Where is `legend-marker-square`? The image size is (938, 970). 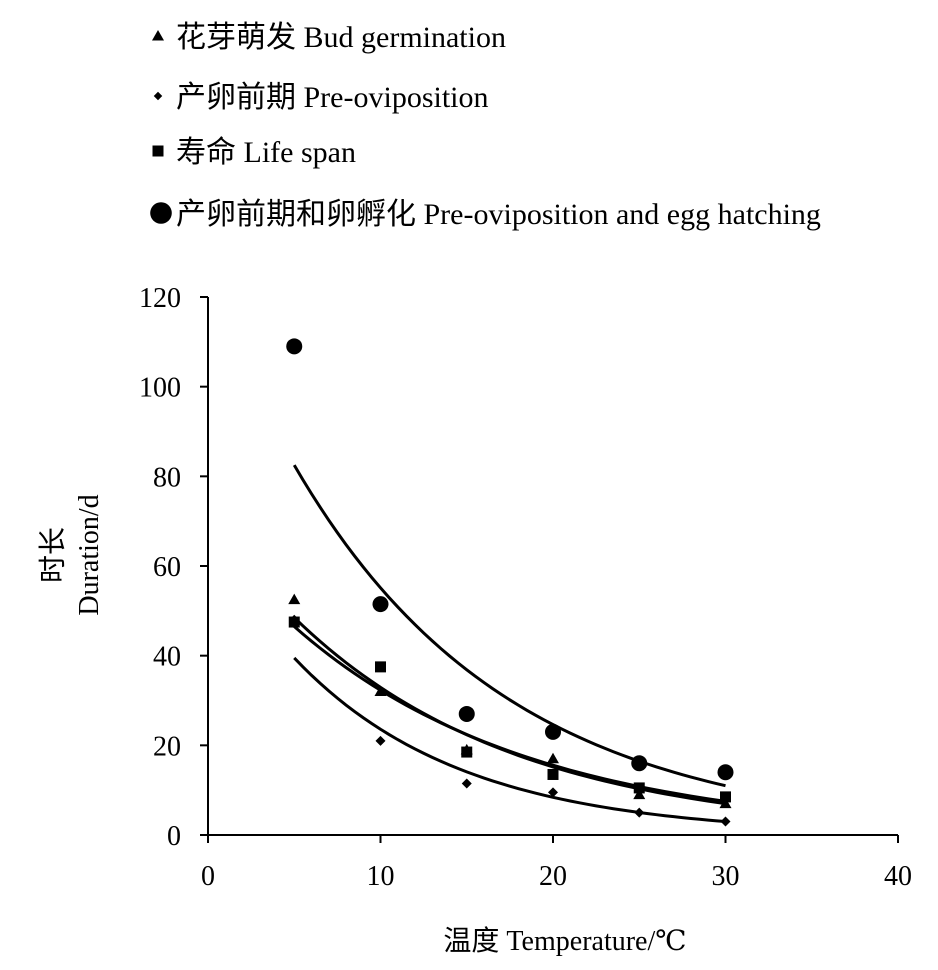 legend-marker-square is located at coordinates (158, 151).